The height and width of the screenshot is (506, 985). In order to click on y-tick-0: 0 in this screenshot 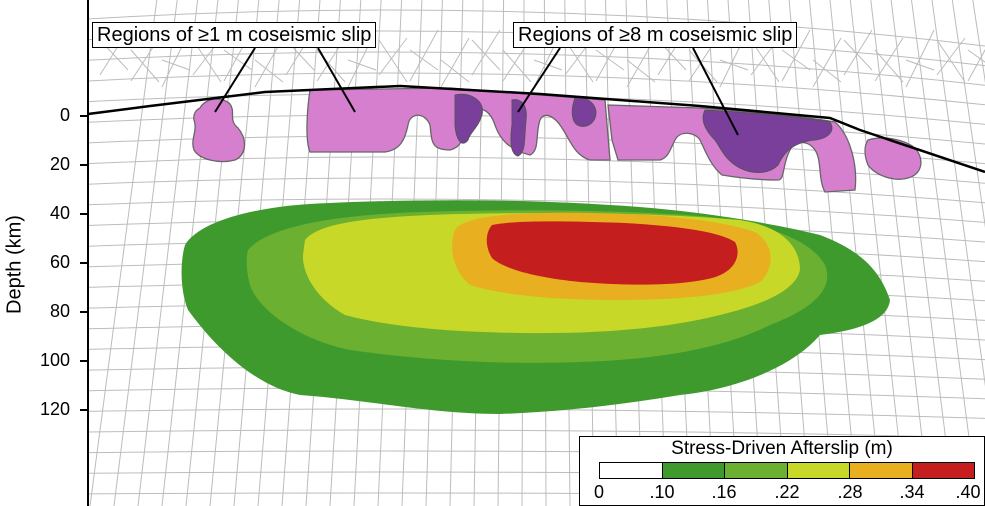, I will do `click(64, 115)`.